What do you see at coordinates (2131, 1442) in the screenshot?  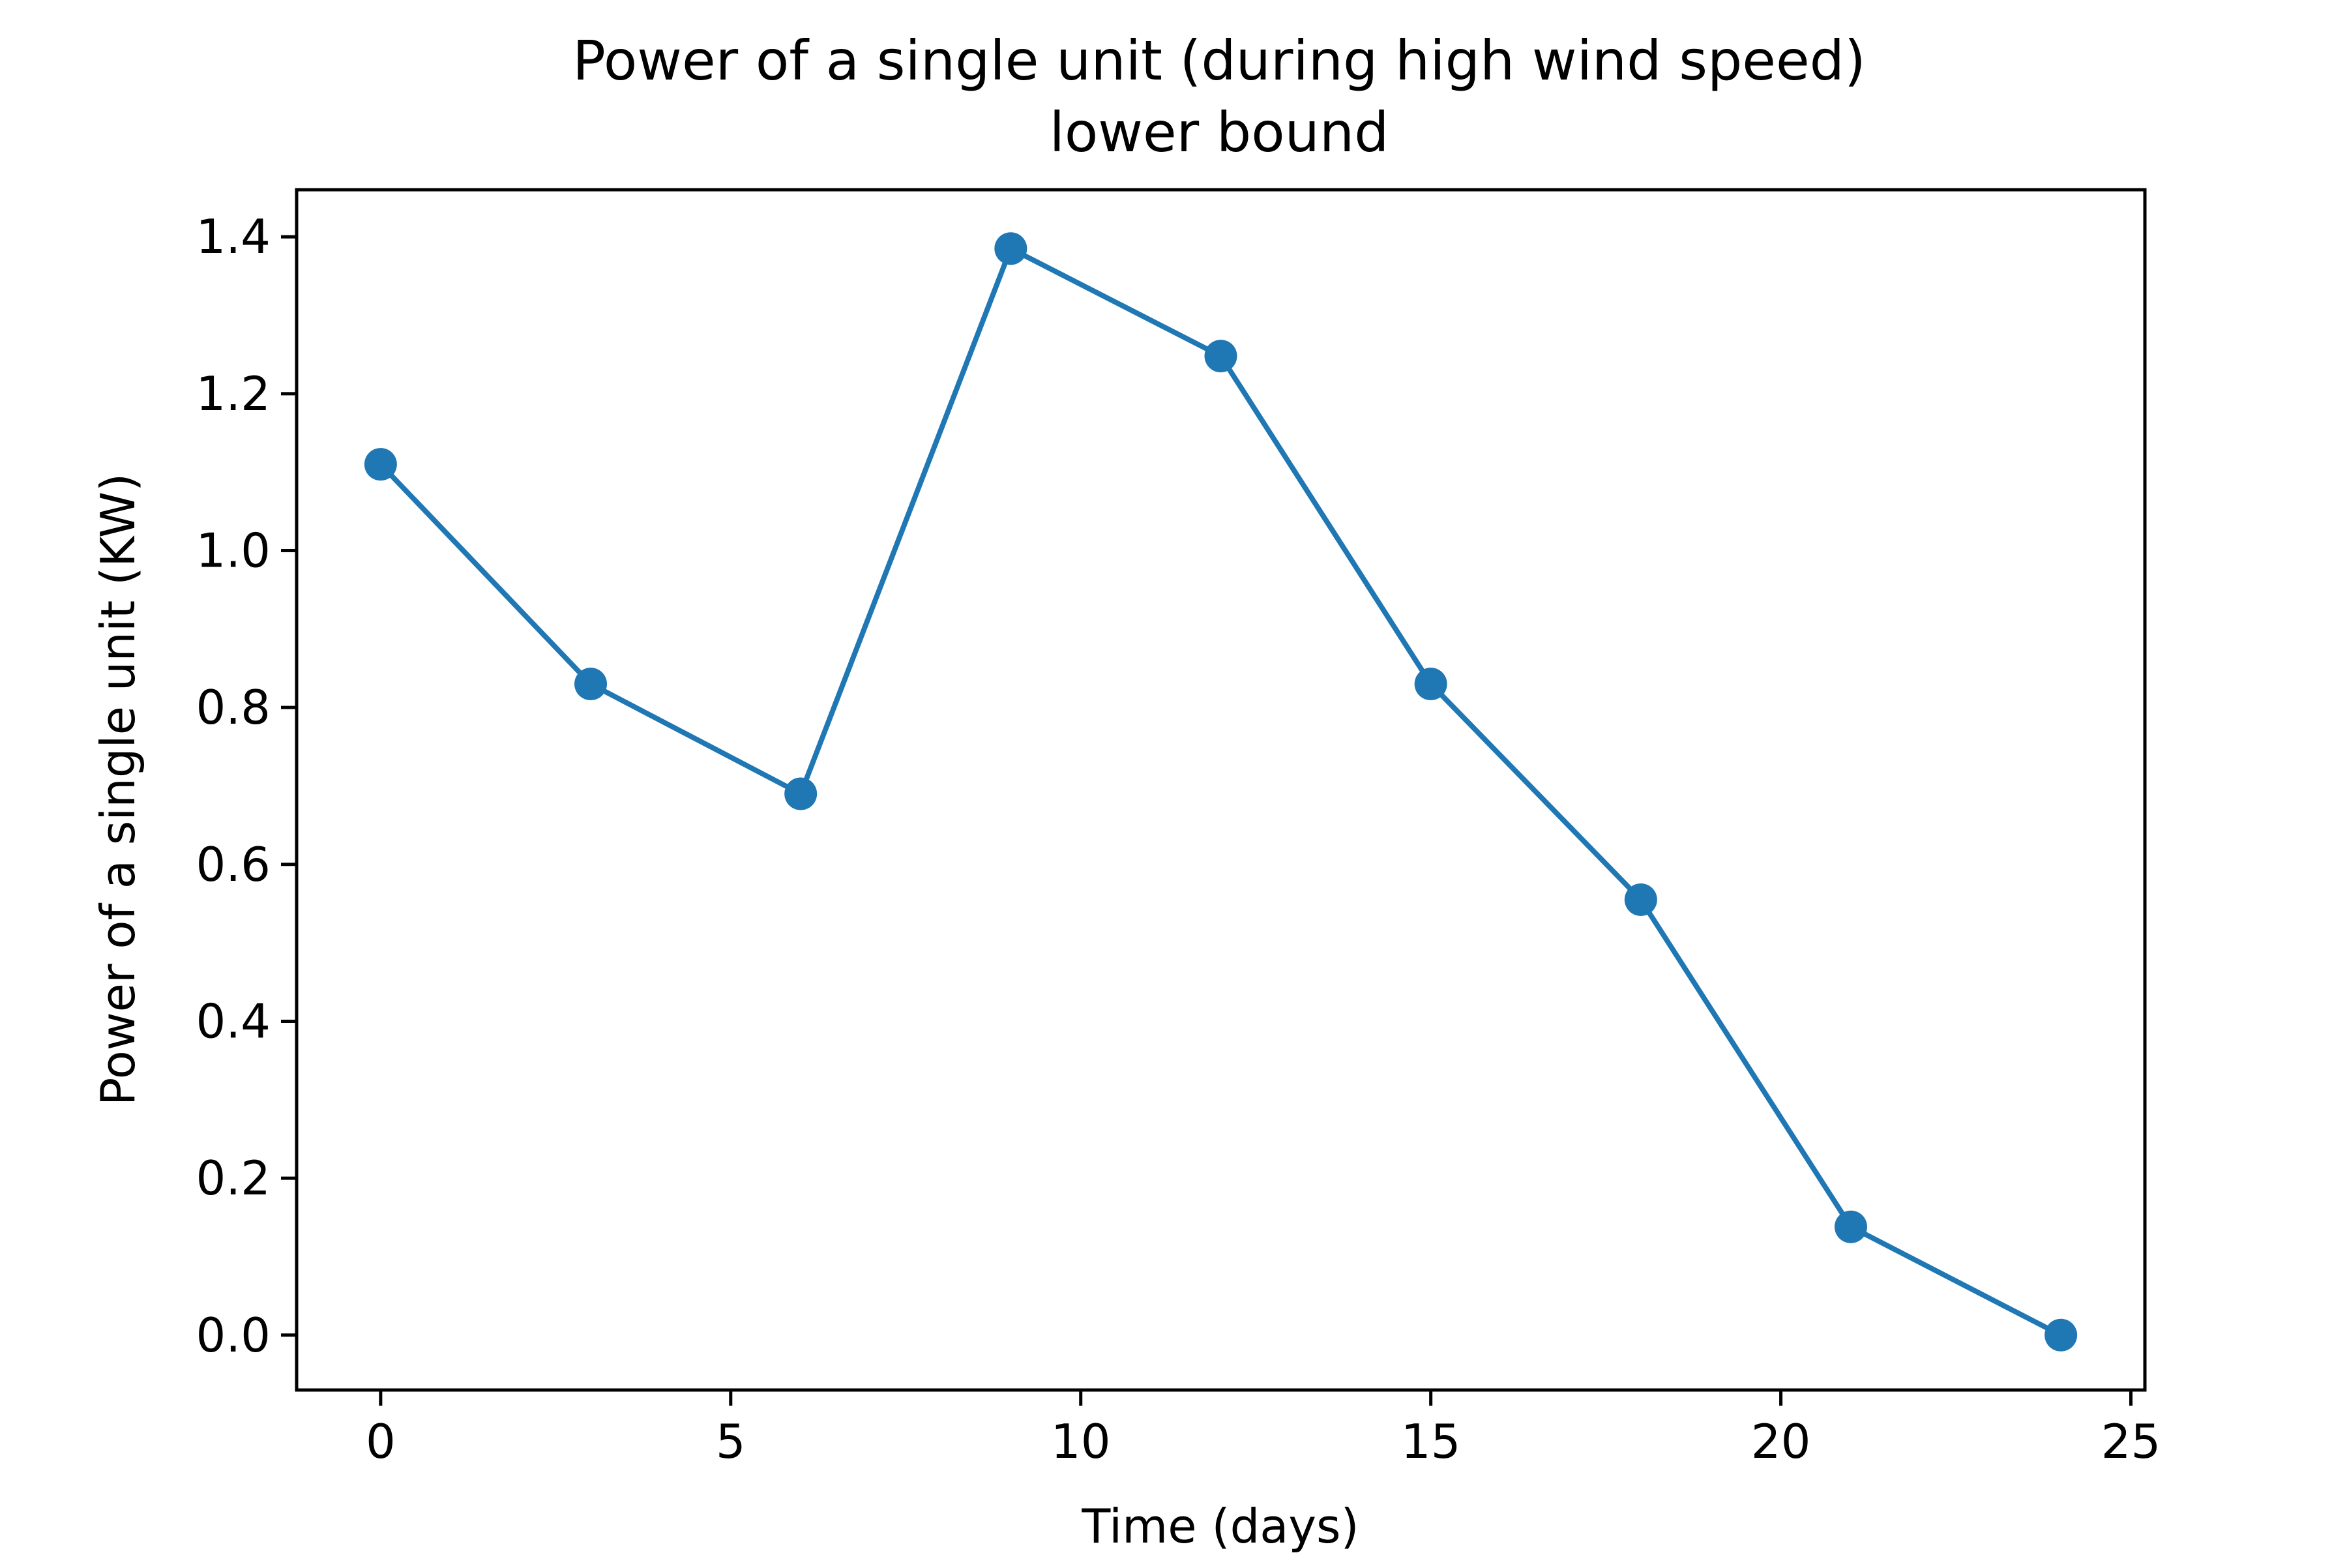 I see `x-tick-label: 25` at bounding box center [2131, 1442].